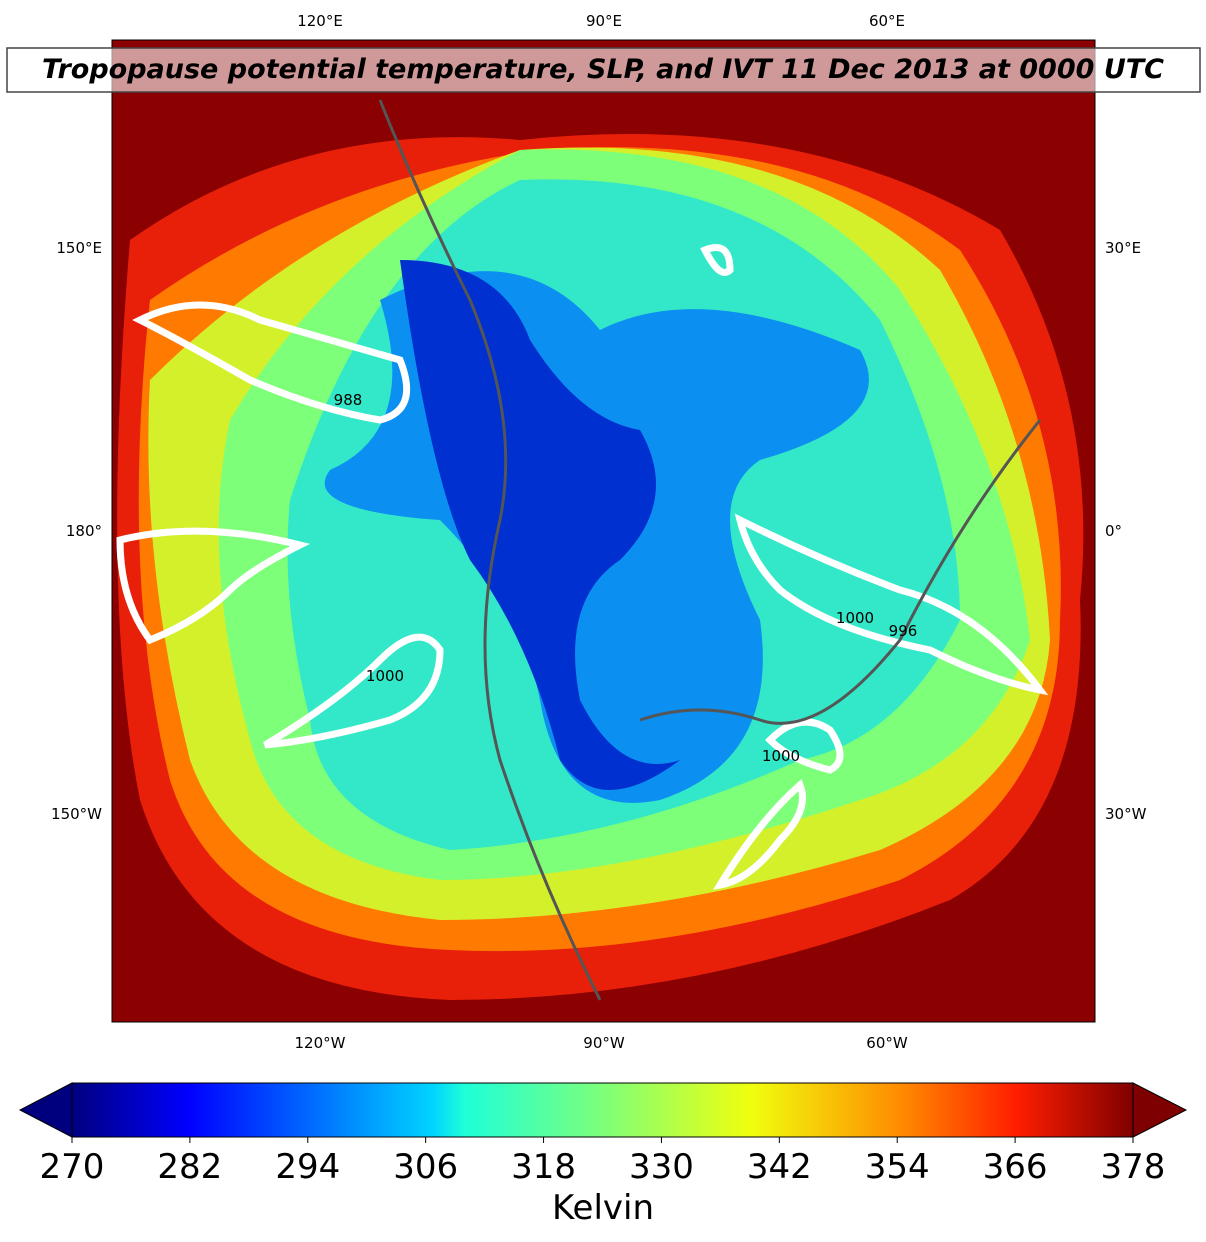  What do you see at coordinates (779, 1167) in the screenshot?
I see `colorbar-tick-label: 342` at bounding box center [779, 1167].